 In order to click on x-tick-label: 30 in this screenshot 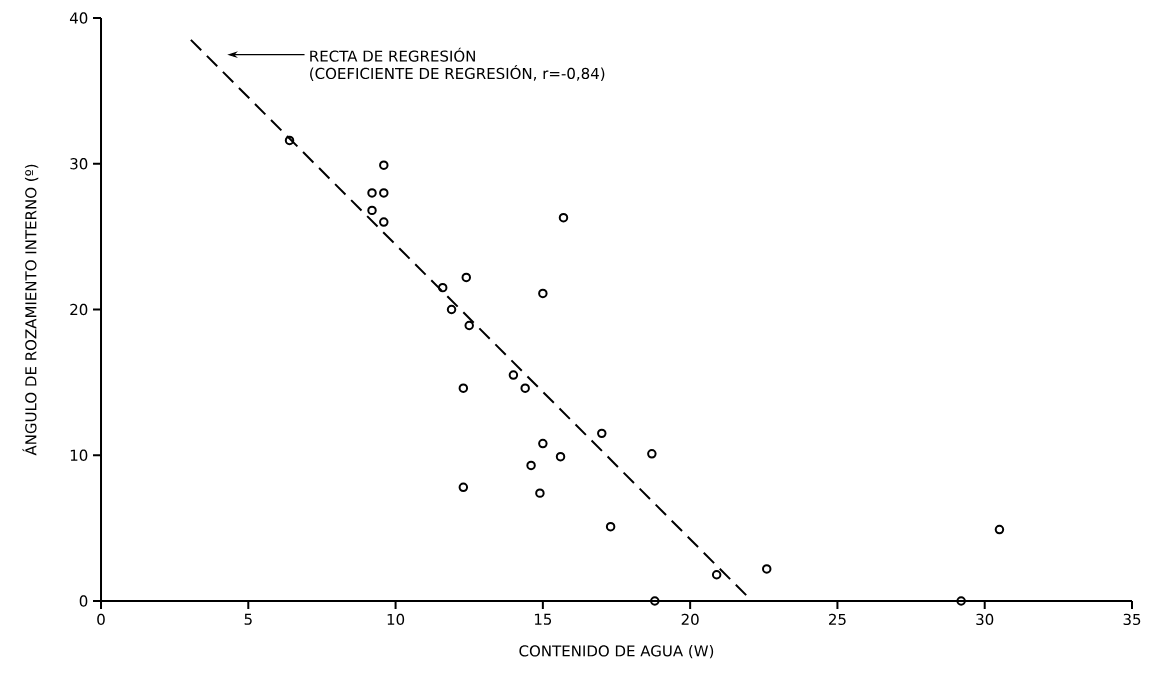, I will do `click(985, 619)`.